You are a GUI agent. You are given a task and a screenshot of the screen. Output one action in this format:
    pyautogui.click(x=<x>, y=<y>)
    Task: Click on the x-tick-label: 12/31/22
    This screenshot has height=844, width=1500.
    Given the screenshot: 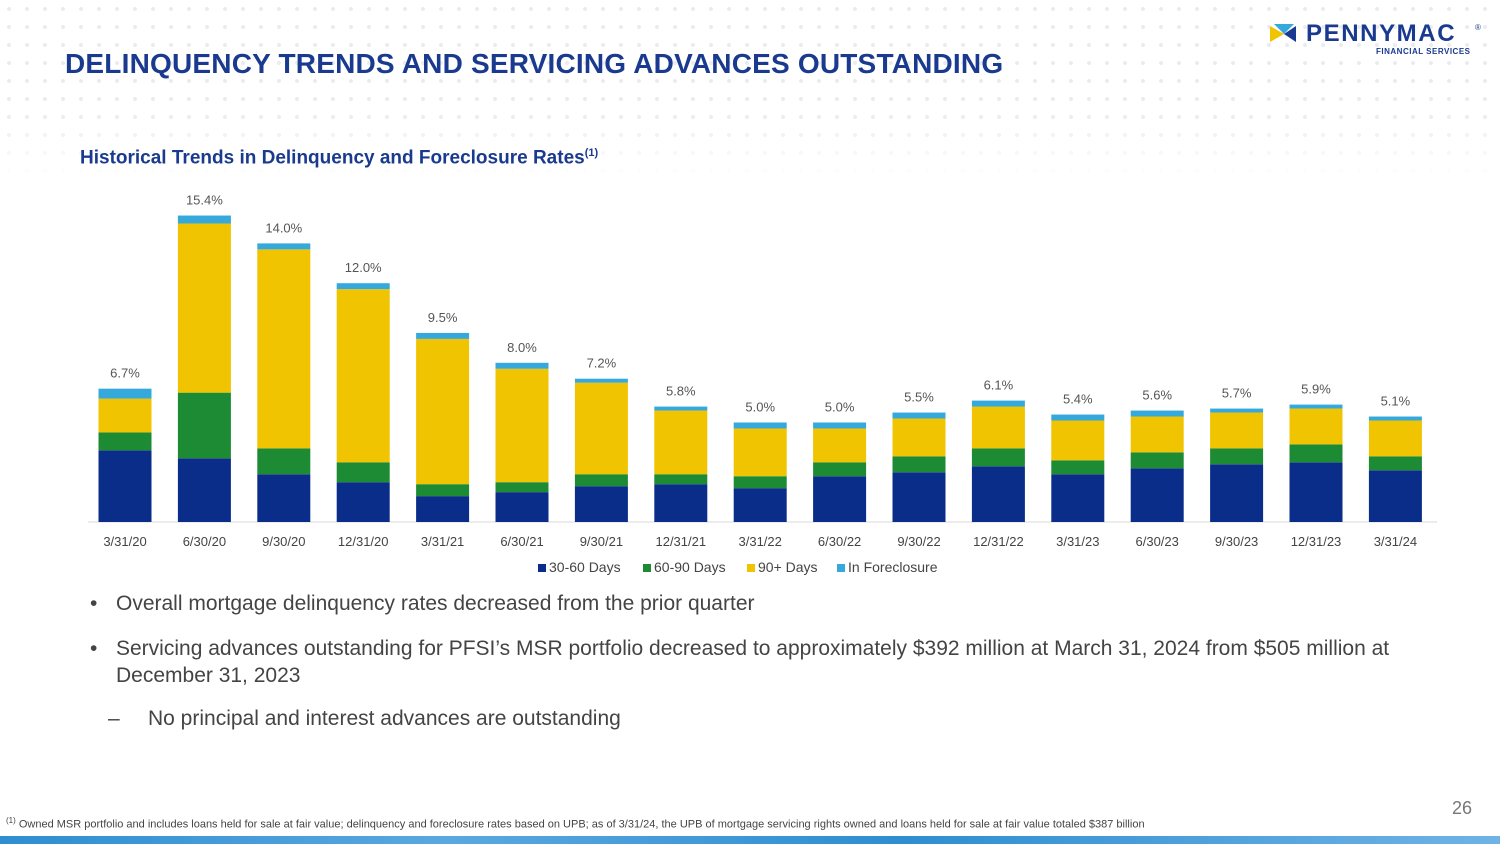 What is the action you would take?
    pyautogui.click(x=998, y=541)
    